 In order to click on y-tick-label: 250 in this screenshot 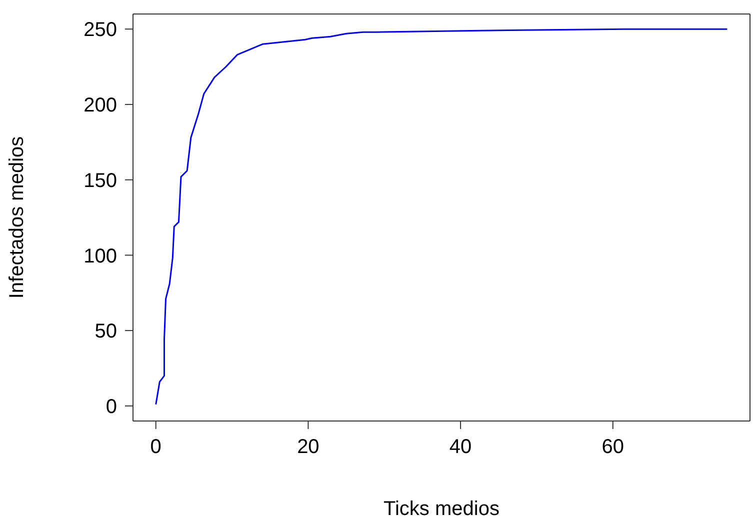, I will do `click(100, 30)`.